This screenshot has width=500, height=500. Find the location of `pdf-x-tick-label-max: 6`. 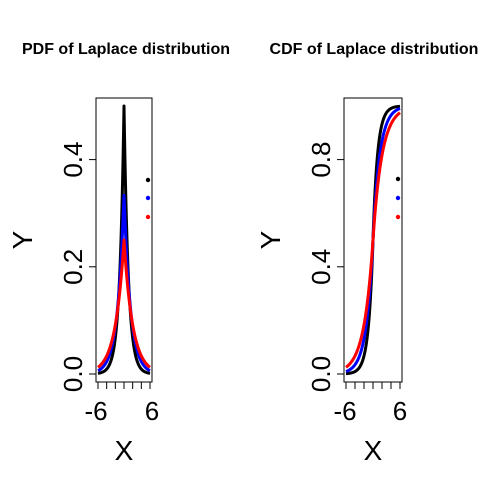

pdf-x-tick-label-max: 6 is located at coordinates (152, 411).